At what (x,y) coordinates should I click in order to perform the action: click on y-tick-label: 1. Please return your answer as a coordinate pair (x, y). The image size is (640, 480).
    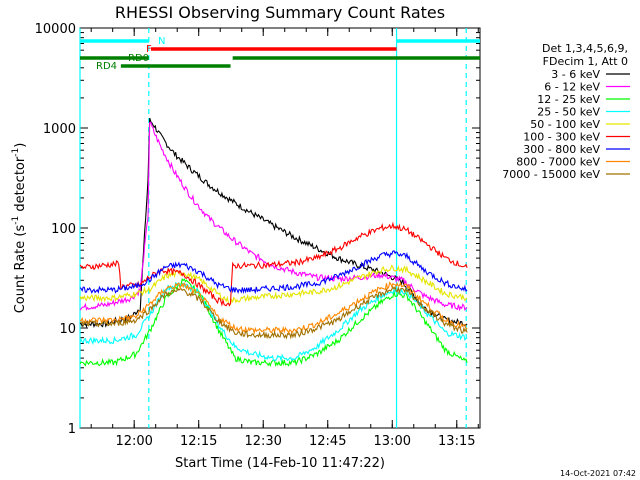
    Looking at the image, I should click on (72, 429).